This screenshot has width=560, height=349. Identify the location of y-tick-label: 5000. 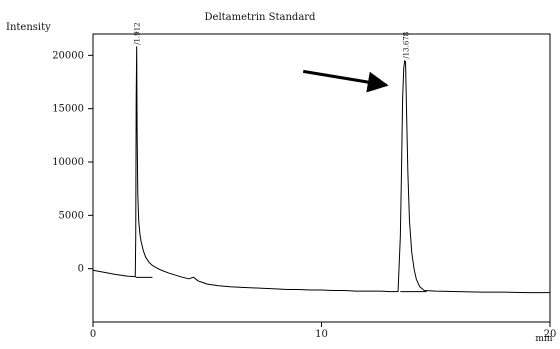
(71, 215).